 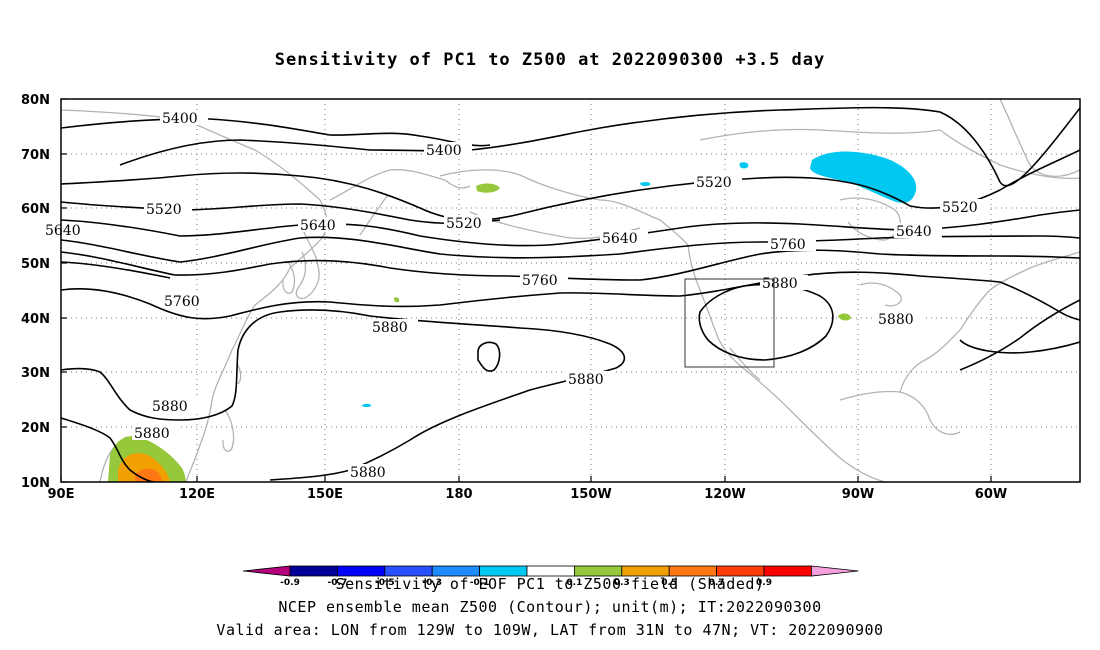 I want to click on colorbar, so click(x=550, y=571).